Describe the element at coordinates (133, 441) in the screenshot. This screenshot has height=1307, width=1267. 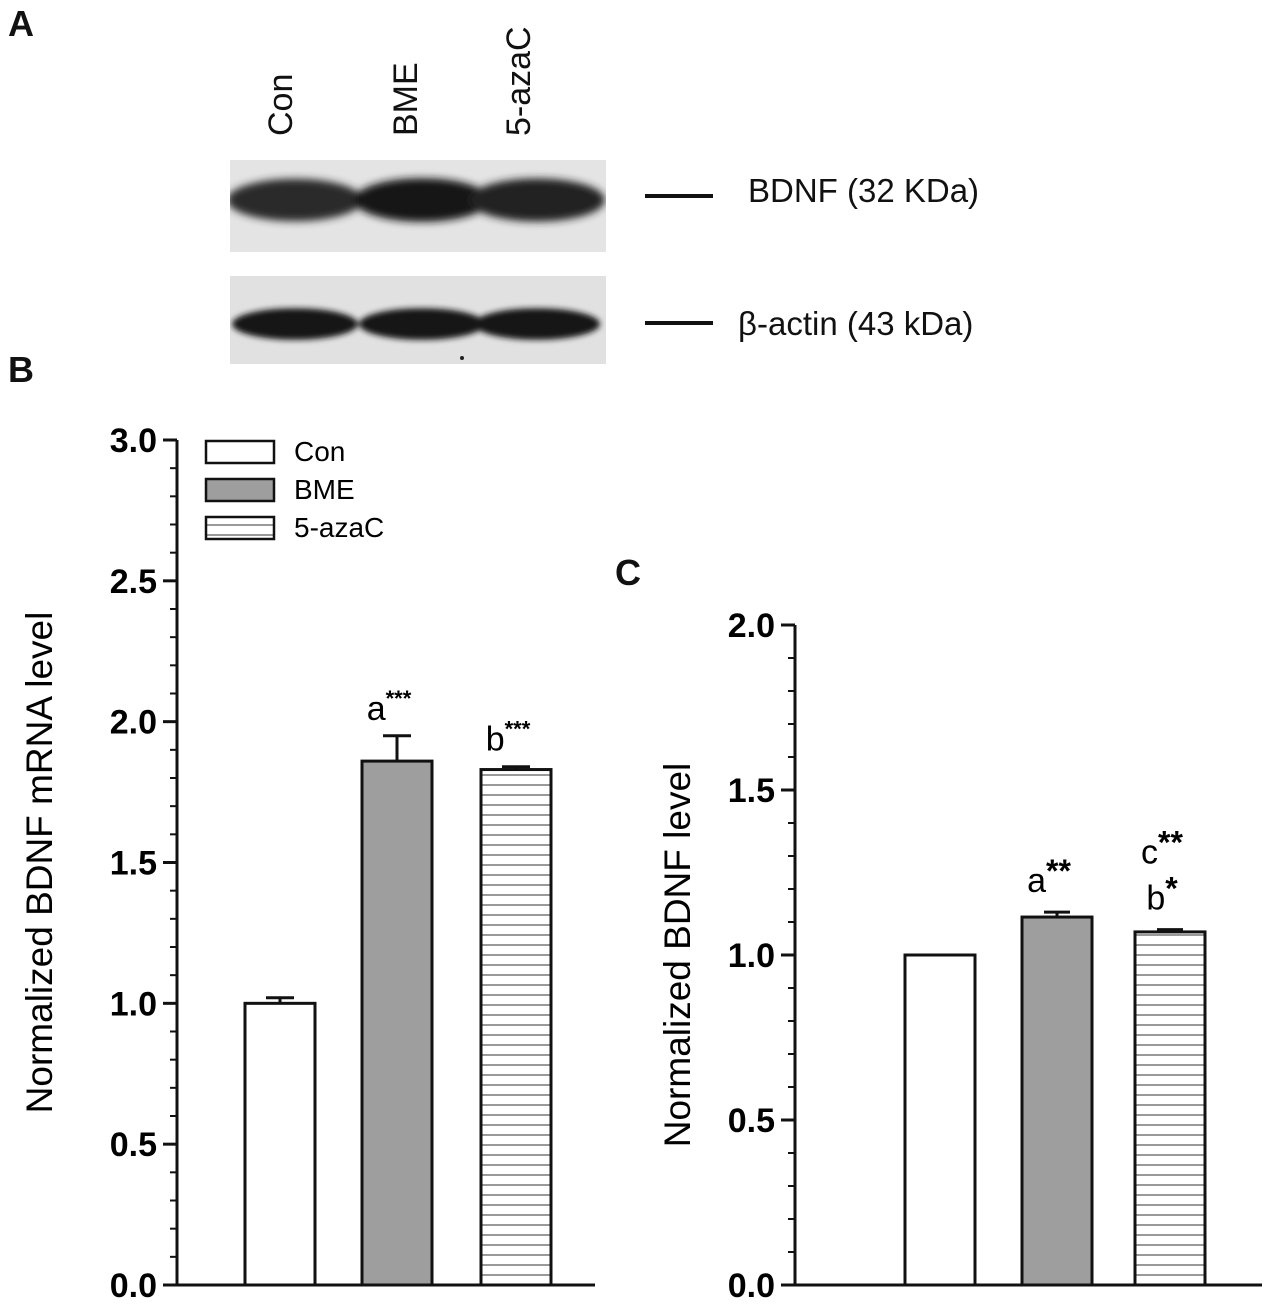
I see `b-tick-label: 3.0` at that location.